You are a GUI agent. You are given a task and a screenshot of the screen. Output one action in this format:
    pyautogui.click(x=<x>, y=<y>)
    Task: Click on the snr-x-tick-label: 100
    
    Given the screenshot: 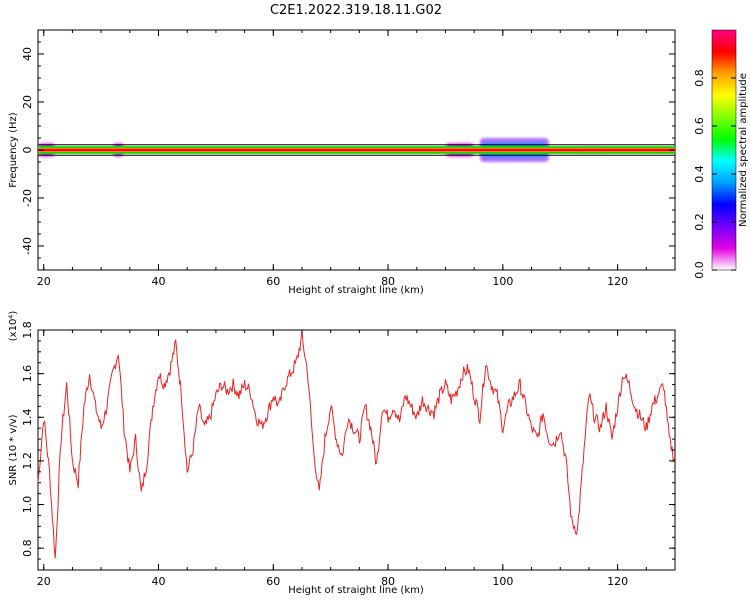 What is the action you would take?
    pyautogui.click(x=502, y=581)
    